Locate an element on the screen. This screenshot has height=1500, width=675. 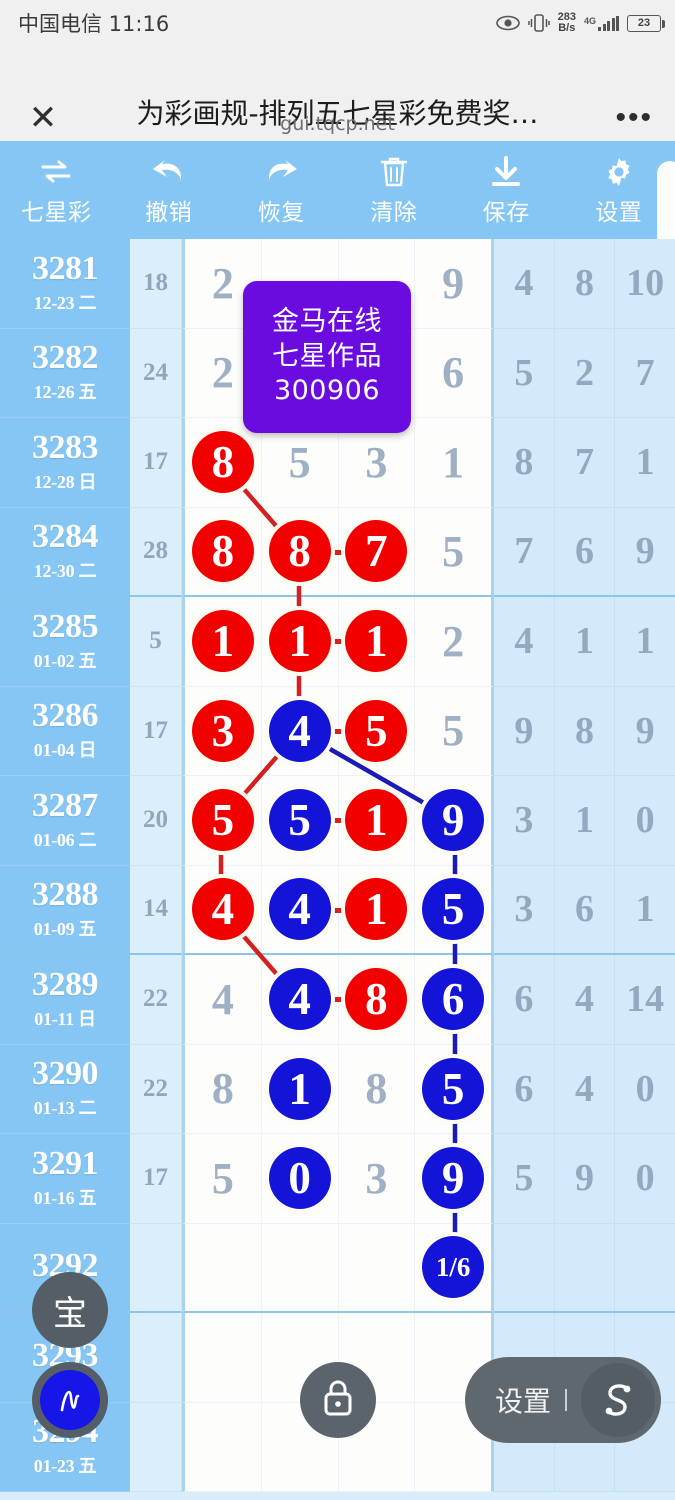
promo-banner: 金马在线 七星作品 300906 is located at coordinates (327, 357).